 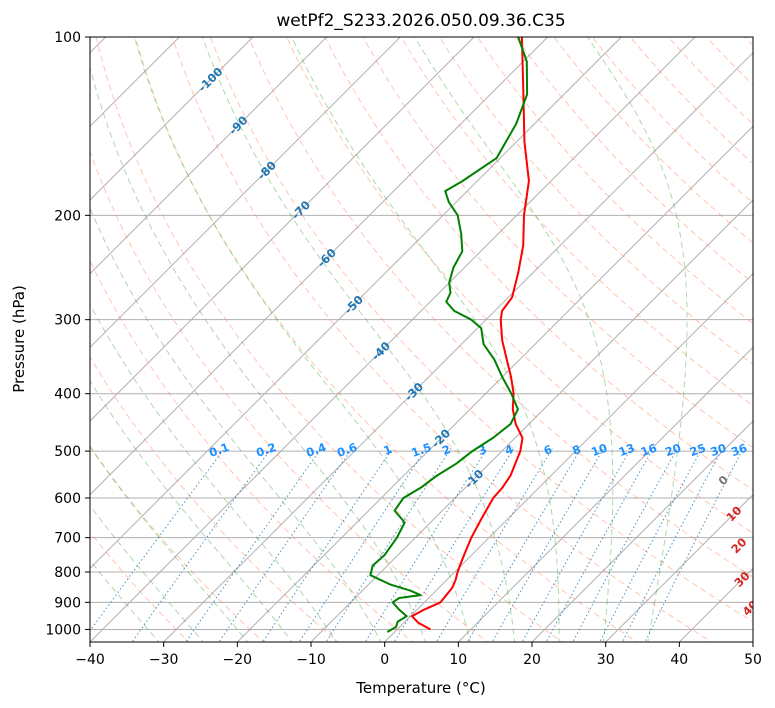 I want to click on y-tick-label: 1000, so click(x=63, y=630).